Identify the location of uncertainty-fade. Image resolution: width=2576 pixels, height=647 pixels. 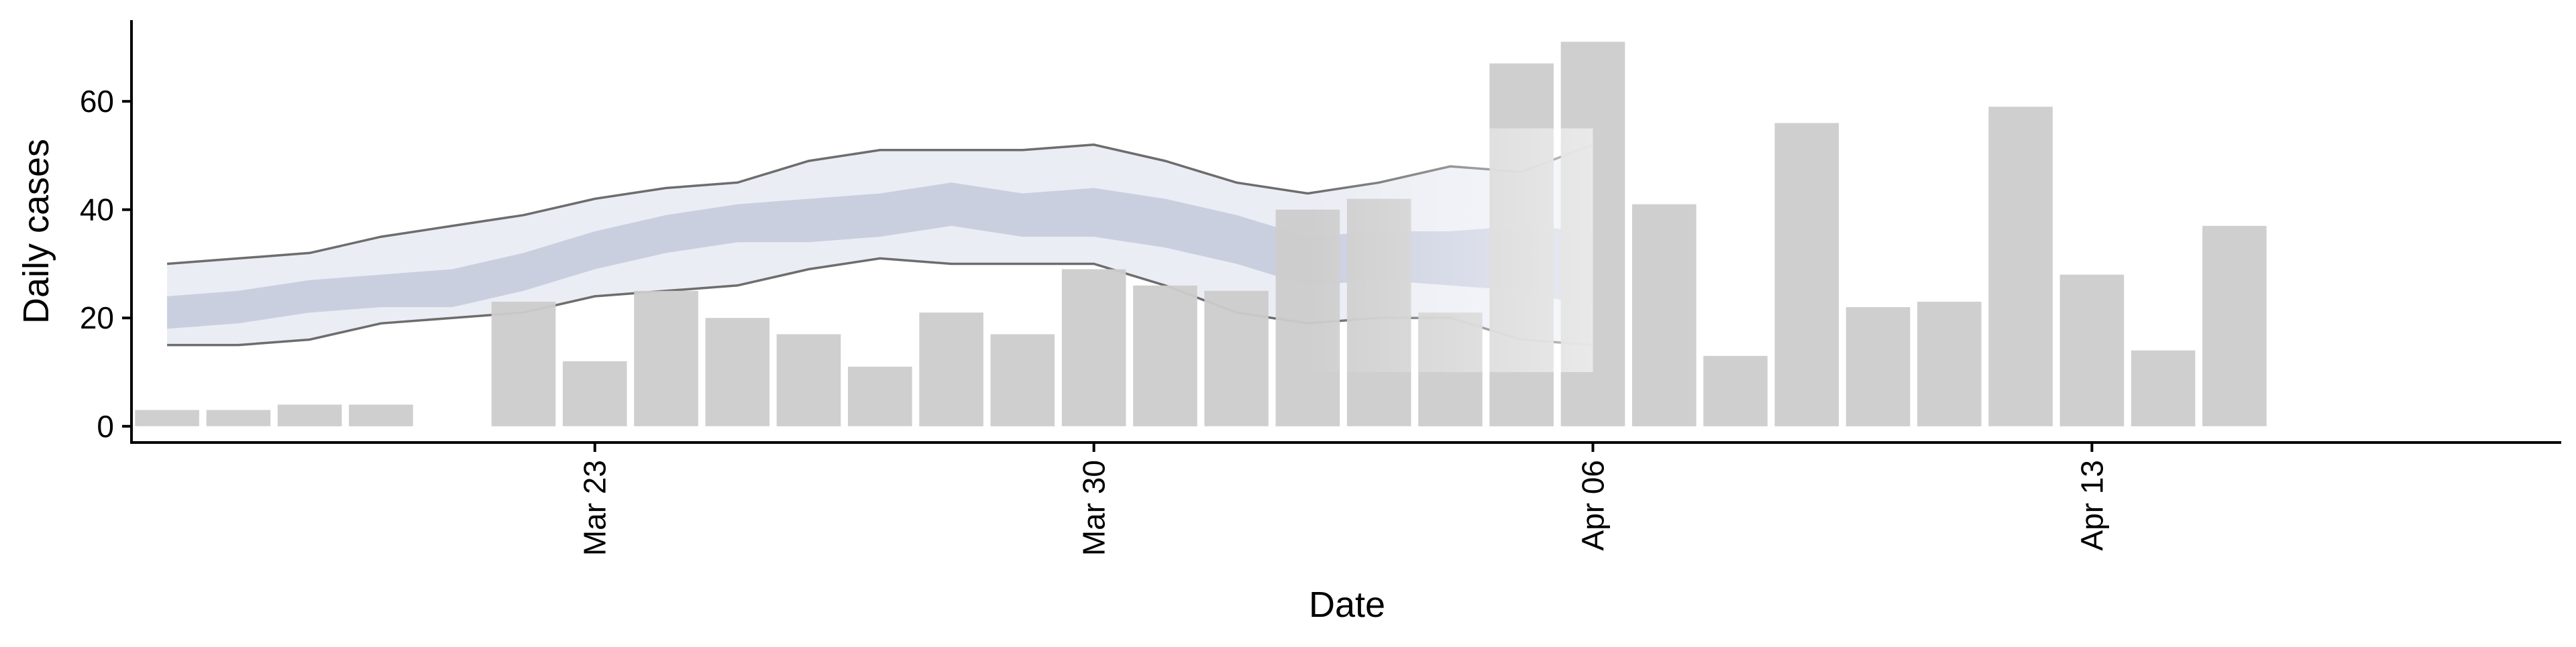
(1450, 250).